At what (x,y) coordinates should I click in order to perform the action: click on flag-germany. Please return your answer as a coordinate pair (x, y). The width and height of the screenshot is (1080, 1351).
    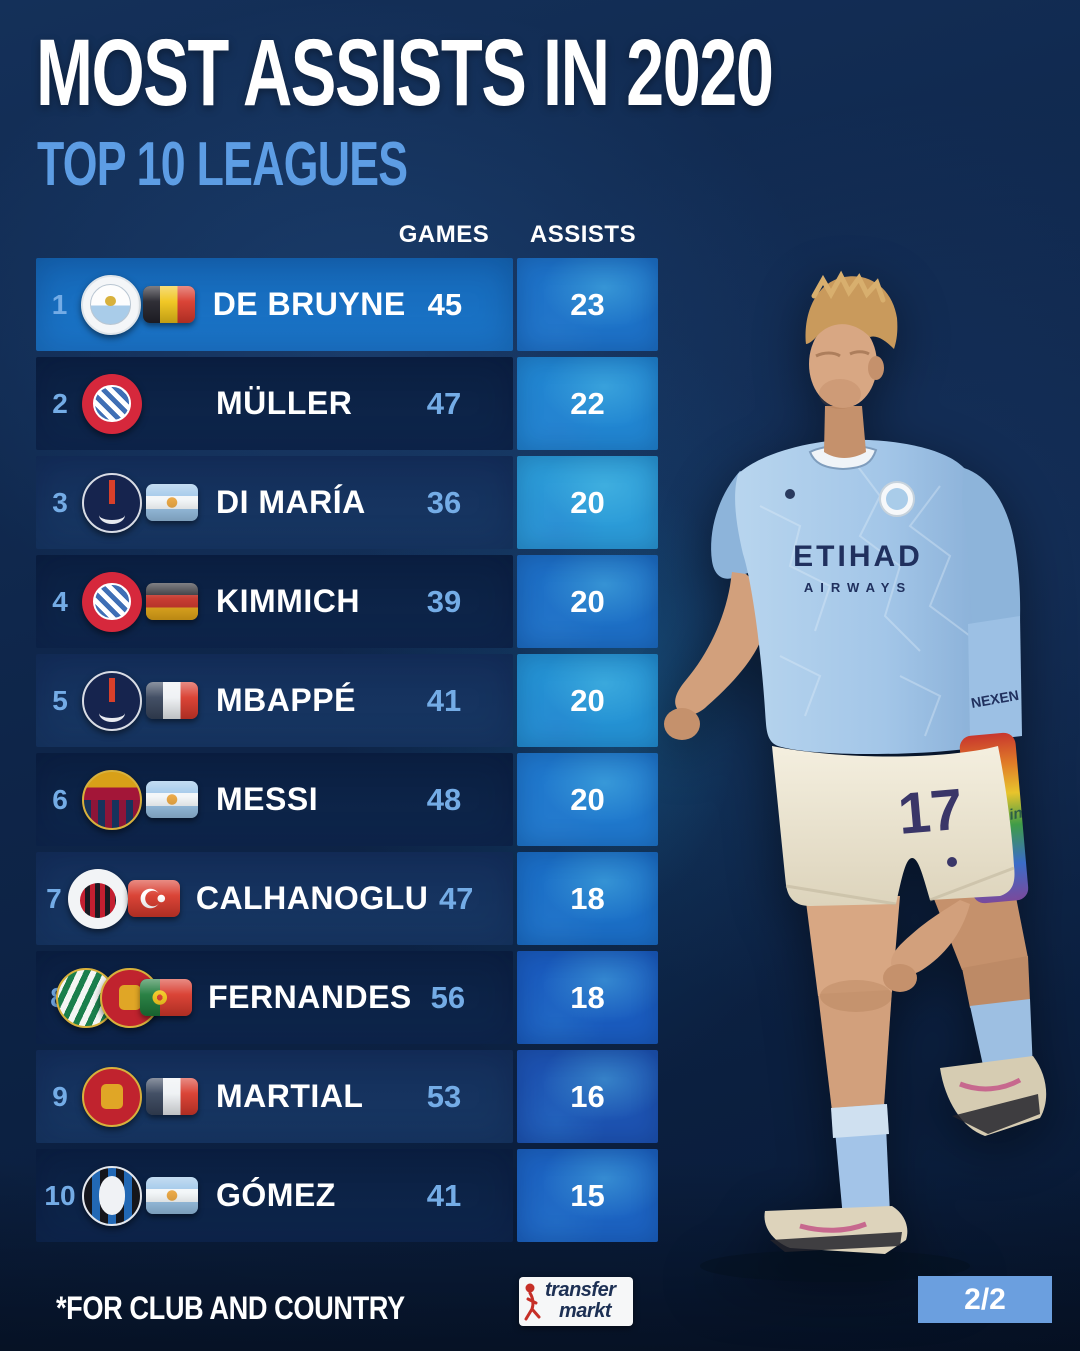
    Looking at the image, I should click on (172, 601).